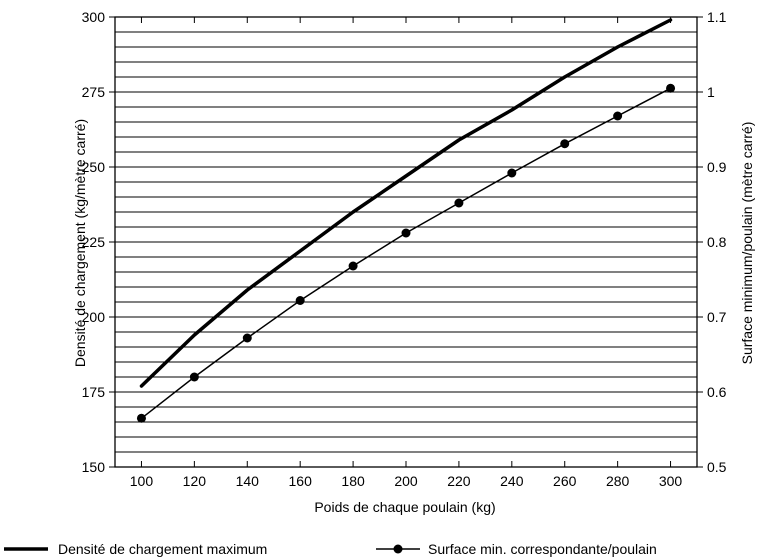  Describe the element at coordinates (404, 507) in the screenshot. I see `x-axis-title: Poids de chaque poulain (kg)` at that location.